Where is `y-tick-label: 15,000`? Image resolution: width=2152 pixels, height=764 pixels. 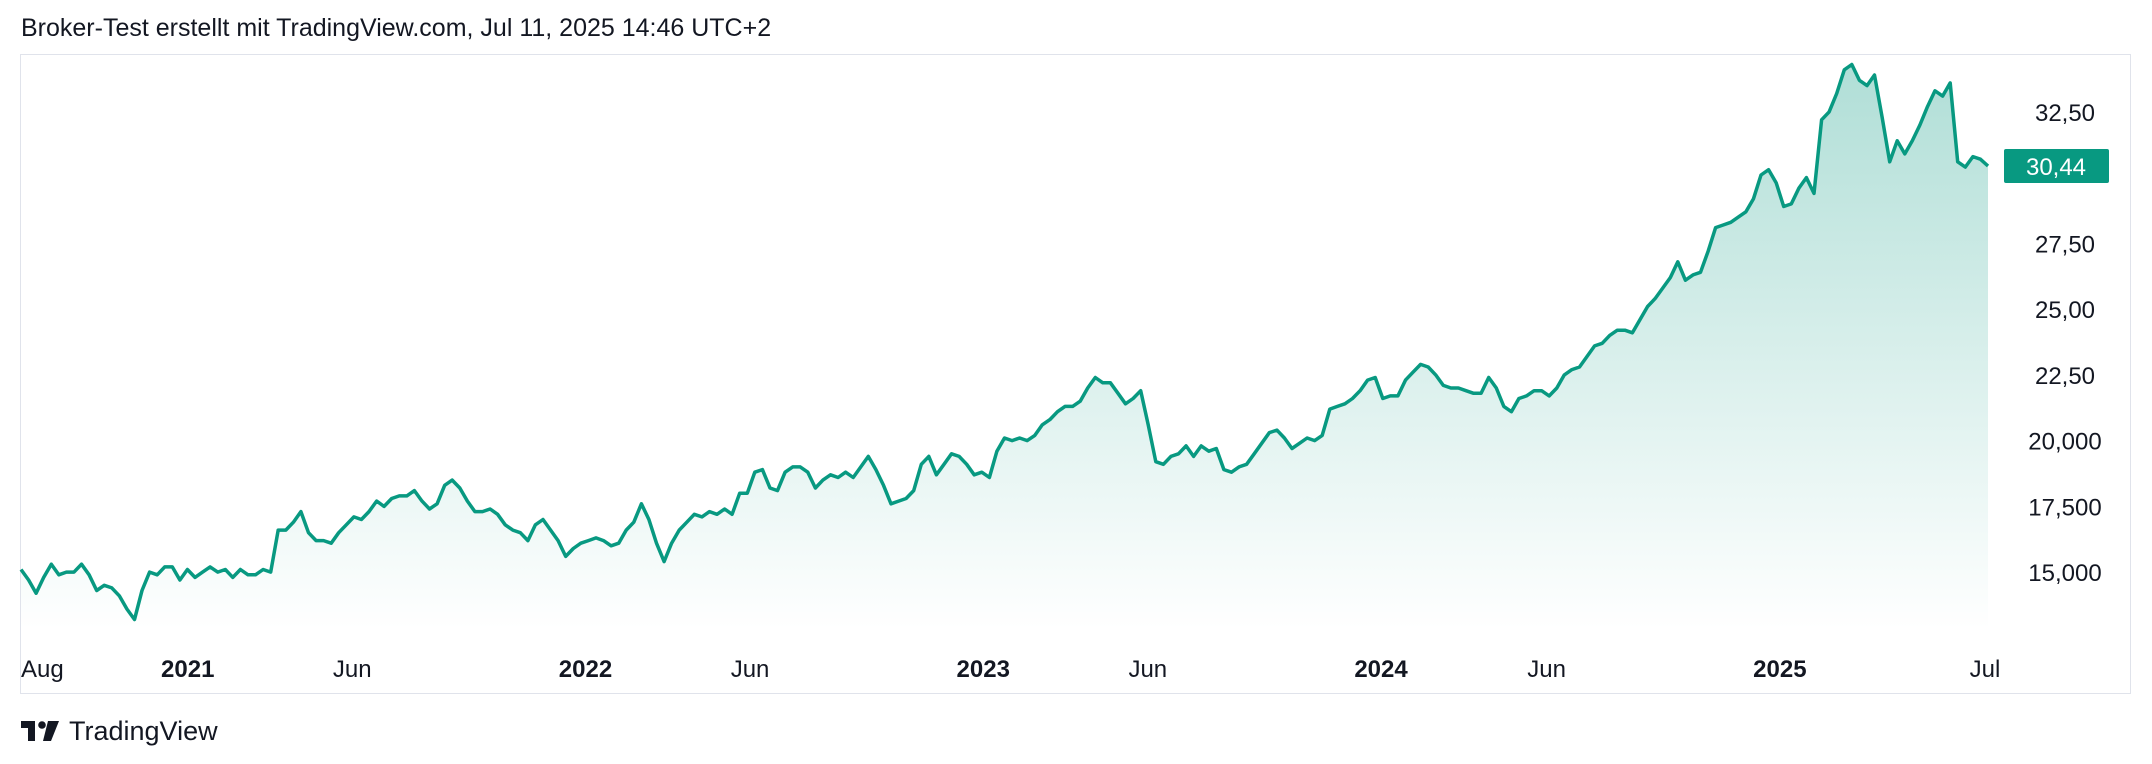 y-tick-label: 15,000 is located at coordinates (2064, 573).